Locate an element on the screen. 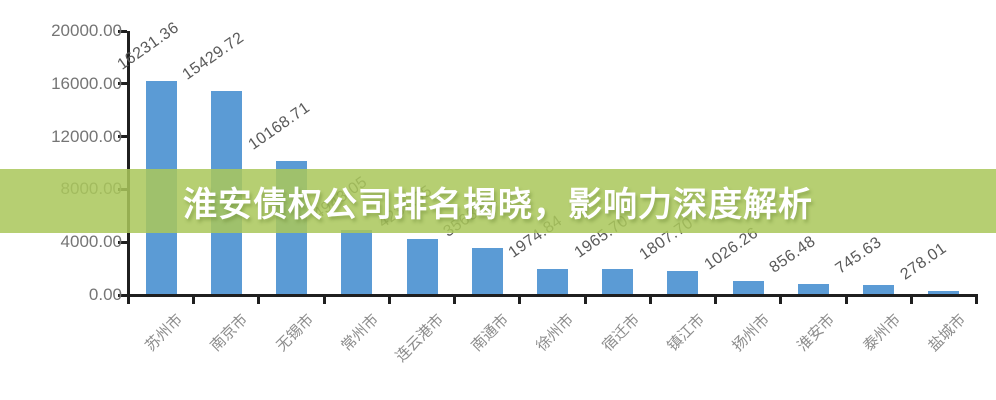 The height and width of the screenshot is (400, 996). category-label: 无锡市 is located at coordinates (294, 333).